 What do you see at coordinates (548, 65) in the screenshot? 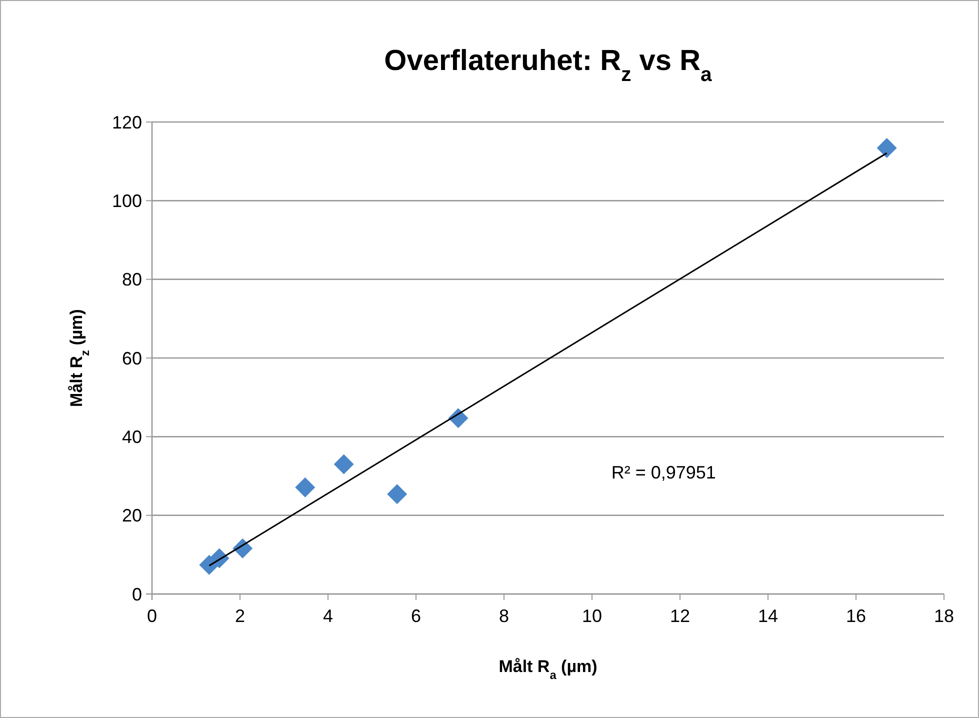
I see `chart-title: Overflateruhet: R$_{z}$ vs R$_{a}$` at bounding box center [548, 65].